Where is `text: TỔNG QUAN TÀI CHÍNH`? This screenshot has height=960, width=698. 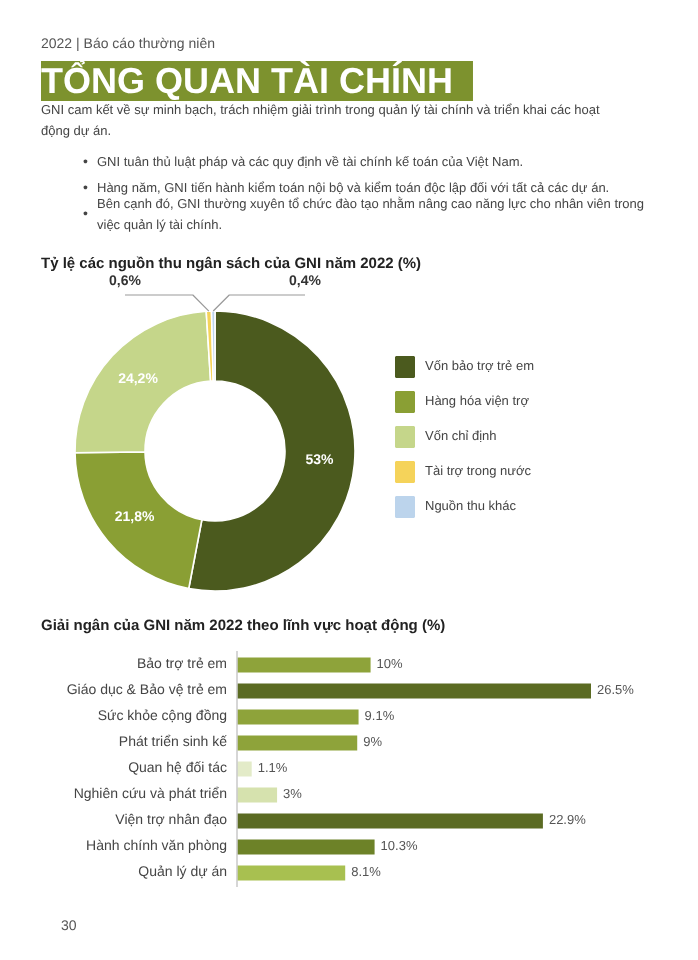 text: TỔNG QUAN TÀI CHÍNH is located at coordinates (247, 80).